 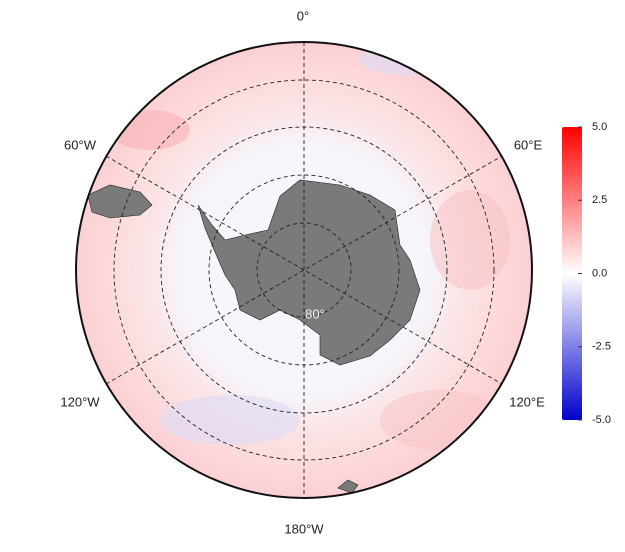 I want to click on colorbar-tick-label: -5.0, so click(x=601, y=420).